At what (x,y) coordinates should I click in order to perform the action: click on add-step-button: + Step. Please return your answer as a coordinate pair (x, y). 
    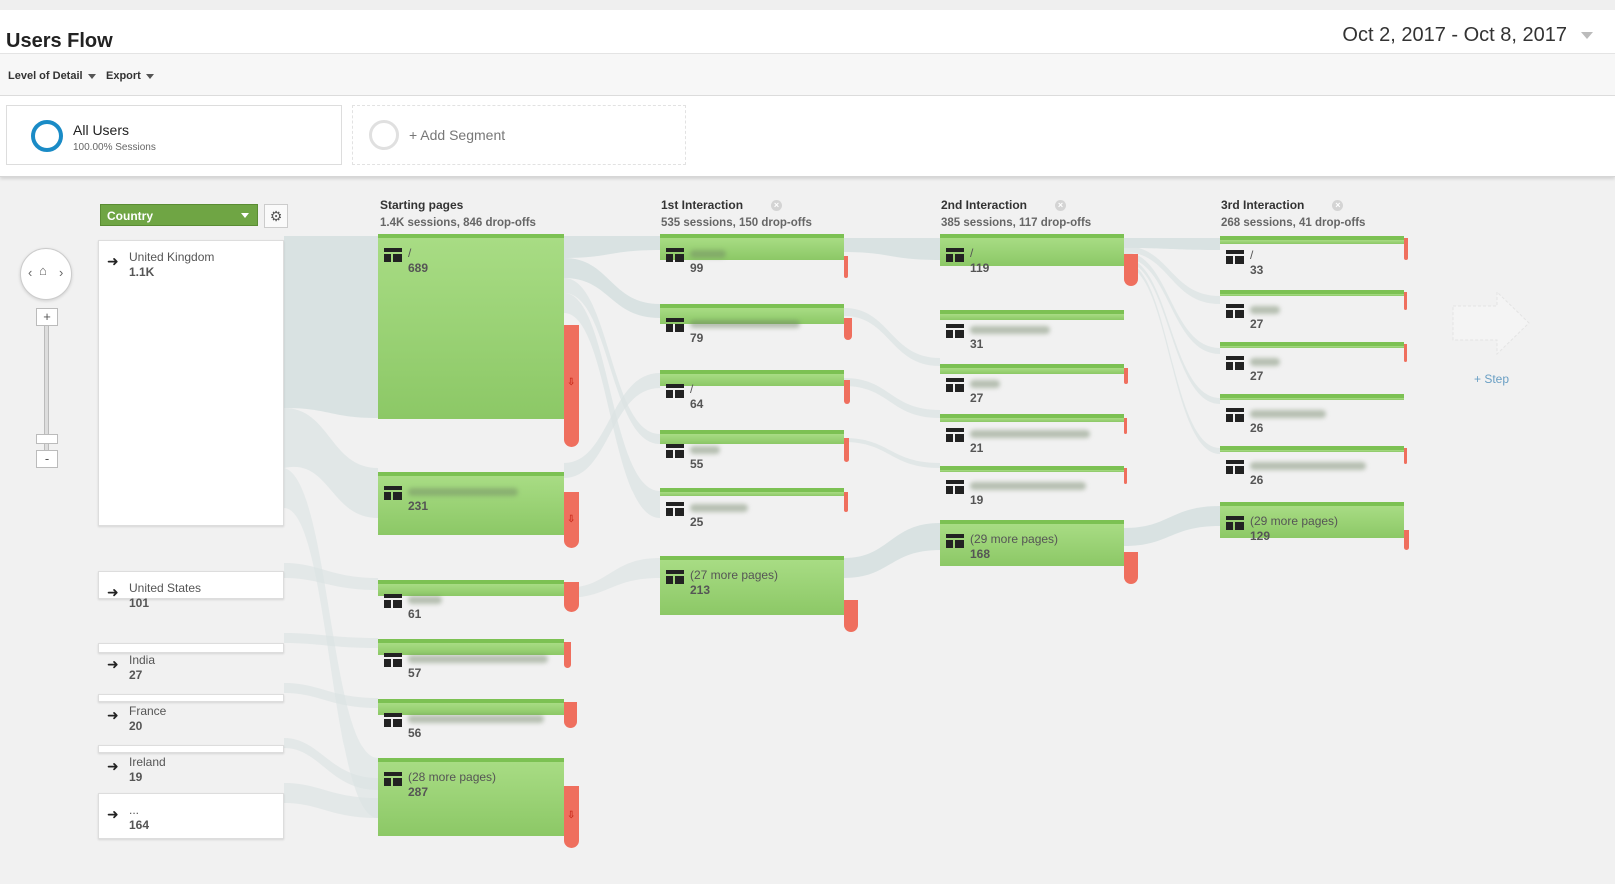
    Looking at the image, I should click on (1492, 379).